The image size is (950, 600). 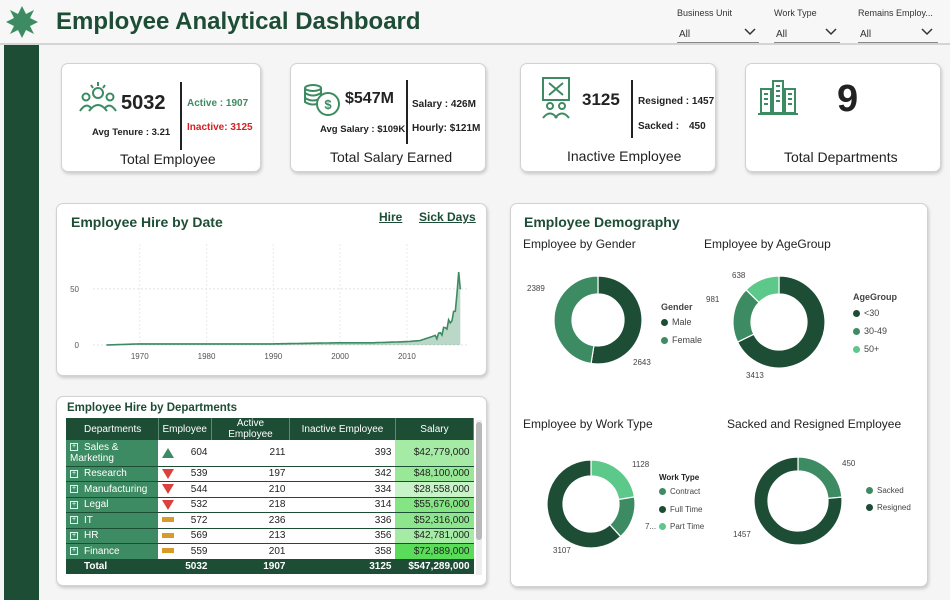 I want to click on legend-item: 50+, so click(x=866, y=349).